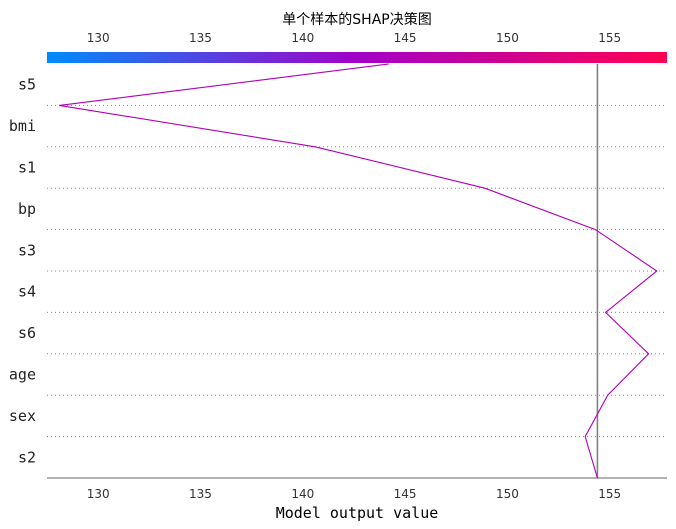 This screenshot has height=529, width=676. I want to click on feature-label-s3: s3, so click(27, 250).